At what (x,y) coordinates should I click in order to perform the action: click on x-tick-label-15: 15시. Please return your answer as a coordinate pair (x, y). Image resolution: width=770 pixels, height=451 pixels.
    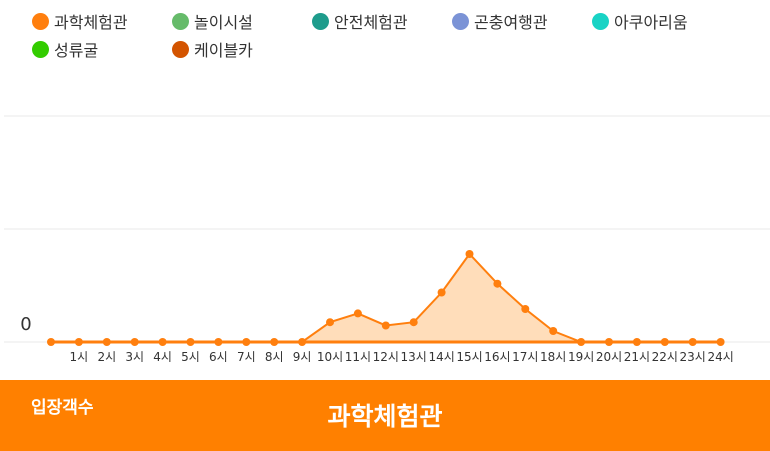
    Looking at the image, I should click on (469, 357).